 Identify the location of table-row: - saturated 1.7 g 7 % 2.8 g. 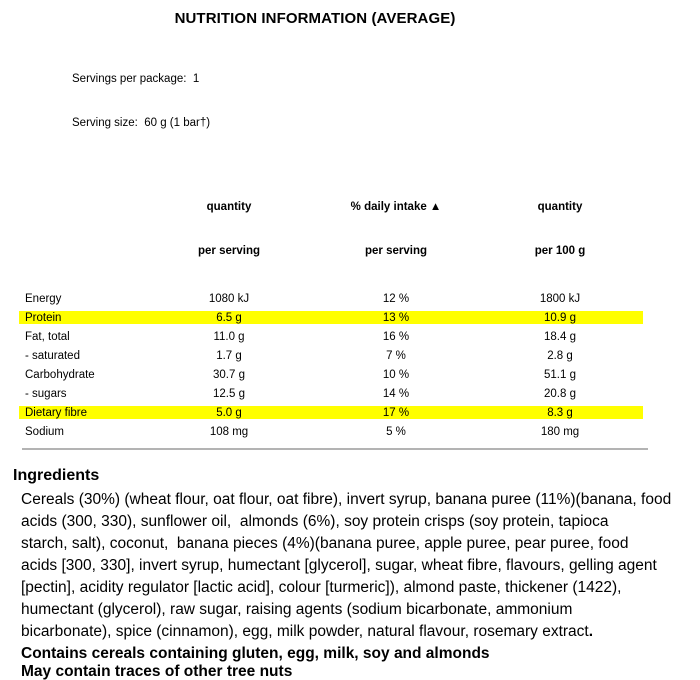
(331, 355).